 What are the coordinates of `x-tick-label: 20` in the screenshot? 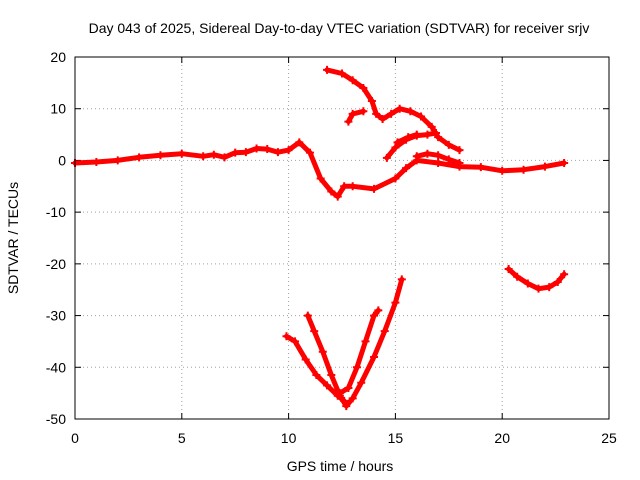 It's located at (502, 438).